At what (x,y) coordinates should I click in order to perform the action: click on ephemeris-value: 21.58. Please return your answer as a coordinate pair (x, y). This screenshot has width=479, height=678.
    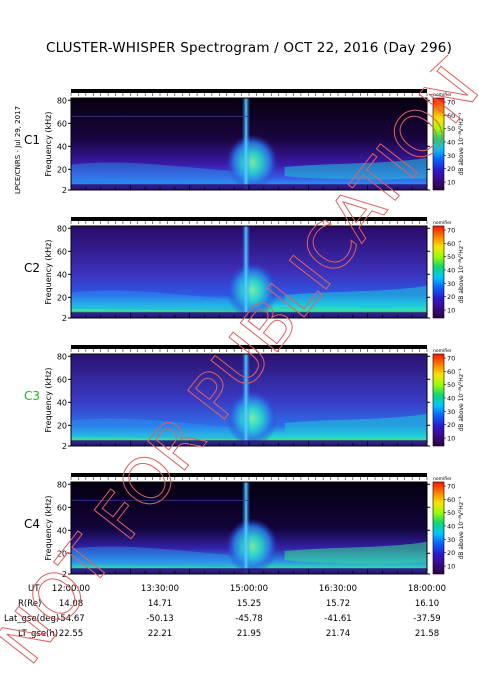
    Looking at the image, I should click on (427, 634).